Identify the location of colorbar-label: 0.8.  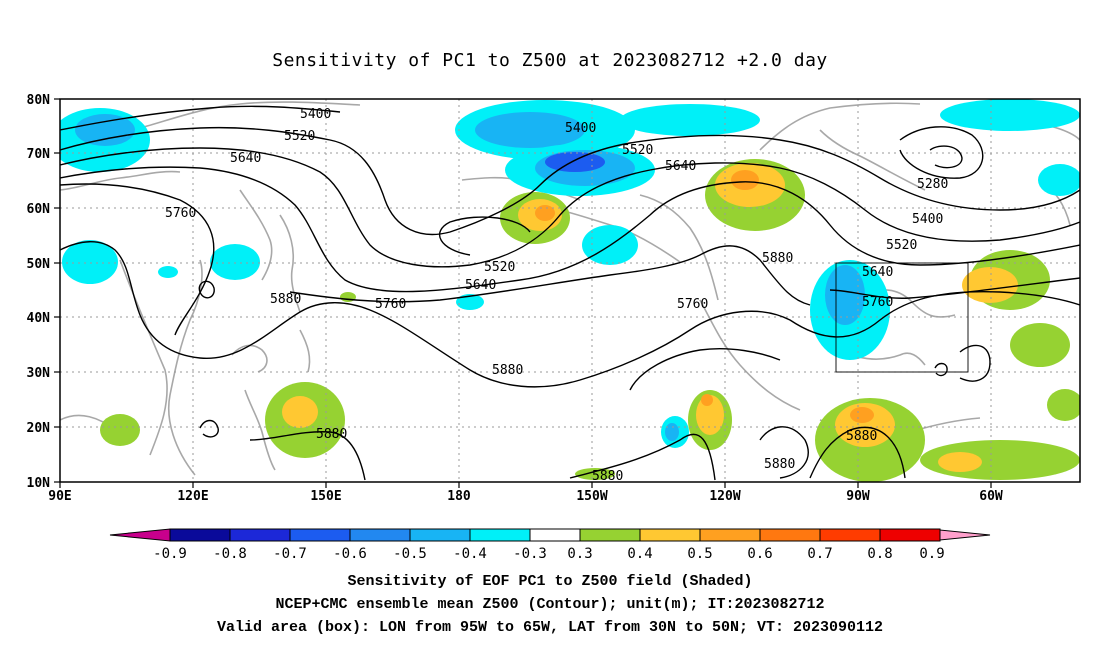
(879, 554).